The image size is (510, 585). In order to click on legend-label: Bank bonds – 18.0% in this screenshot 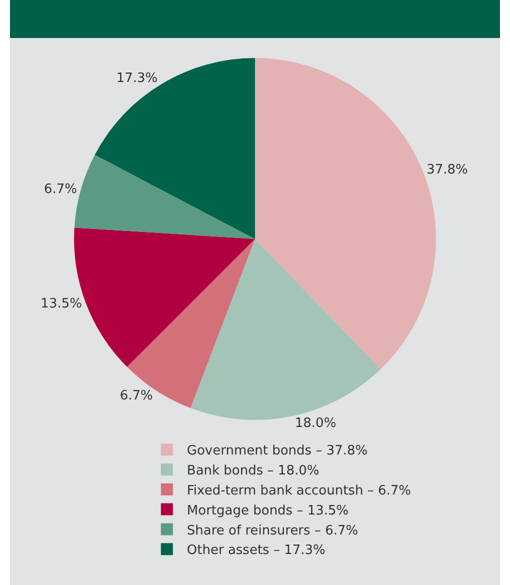, I will do `click(253, 471)`.